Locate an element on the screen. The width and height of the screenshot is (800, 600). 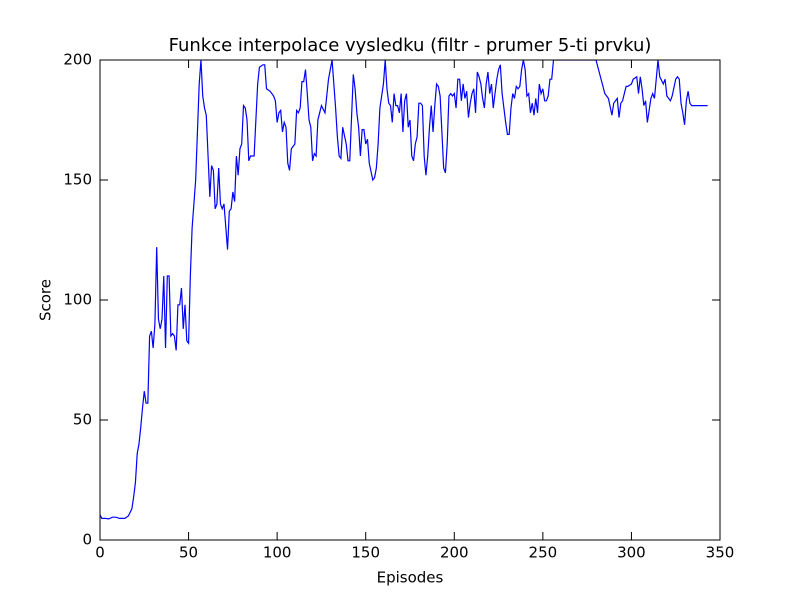
x-tick-label: 200 is located at coordinates (454, 553).